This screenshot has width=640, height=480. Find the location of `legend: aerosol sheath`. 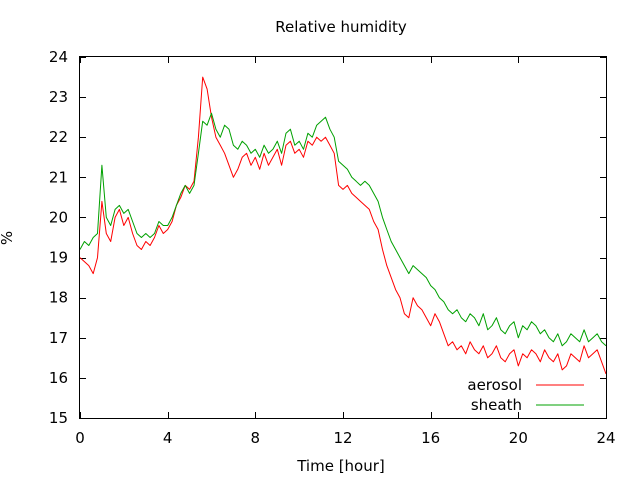

legend: aerosol sheath is located at coordinates (525, 395).